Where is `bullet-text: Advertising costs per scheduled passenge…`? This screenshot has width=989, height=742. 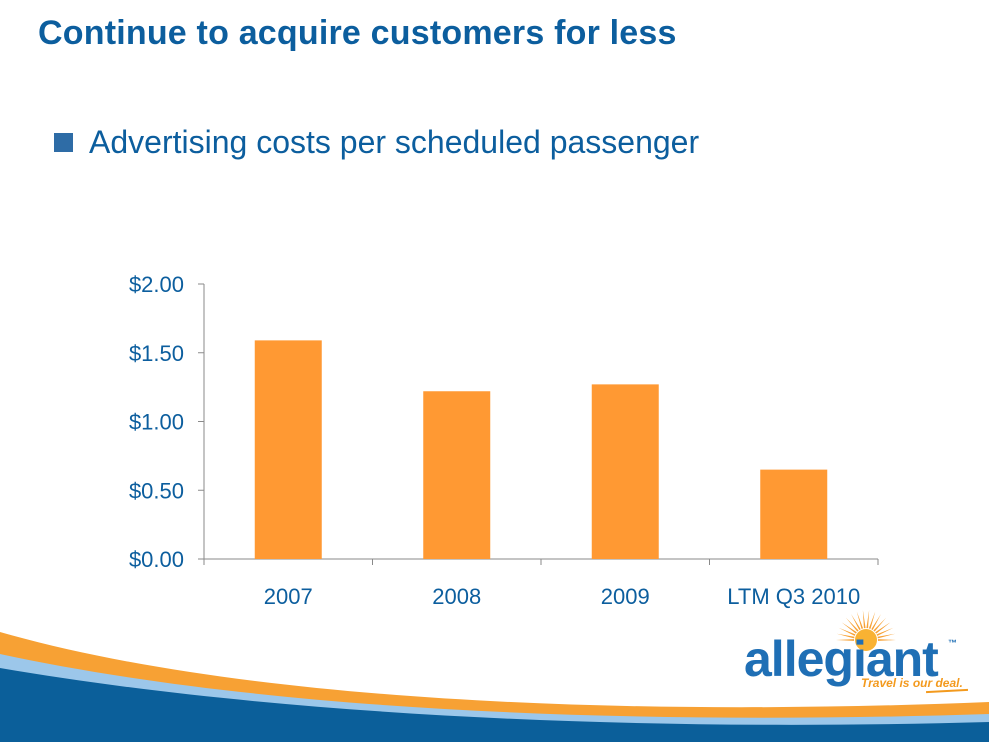
bullet-text: Advertising costs per scheduled passenge… is located at coordinates (394, 142).